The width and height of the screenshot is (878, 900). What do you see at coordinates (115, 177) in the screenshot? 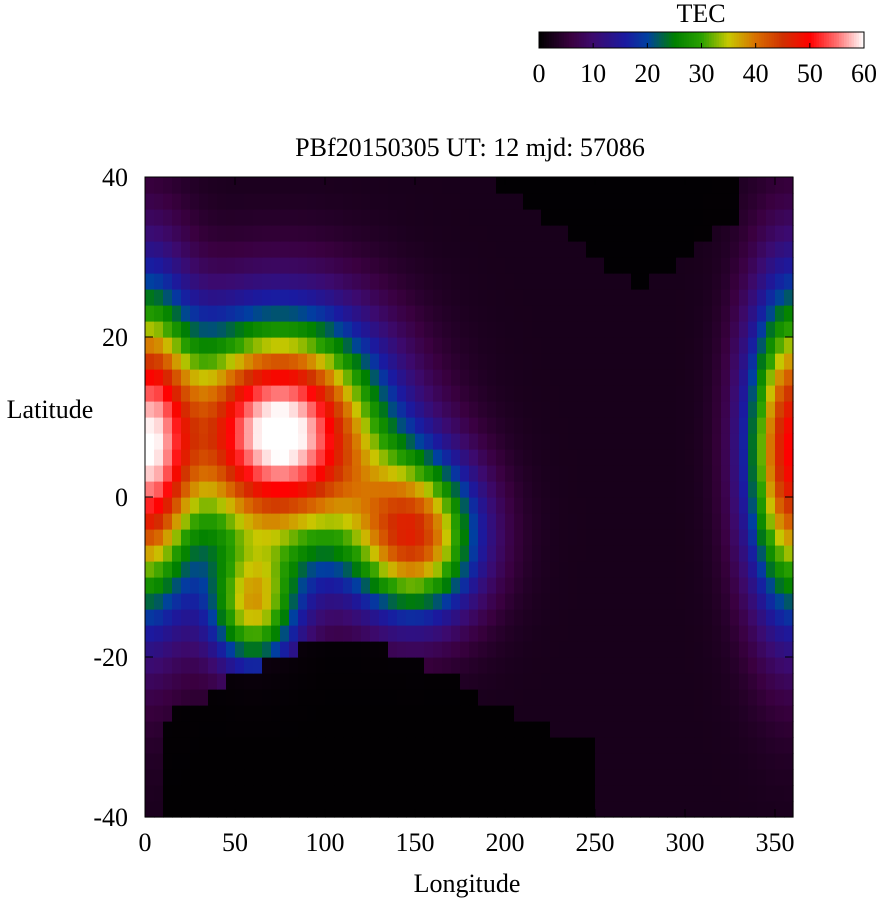
I see `y-tick-label: 40` at bounding box center [115, 177].